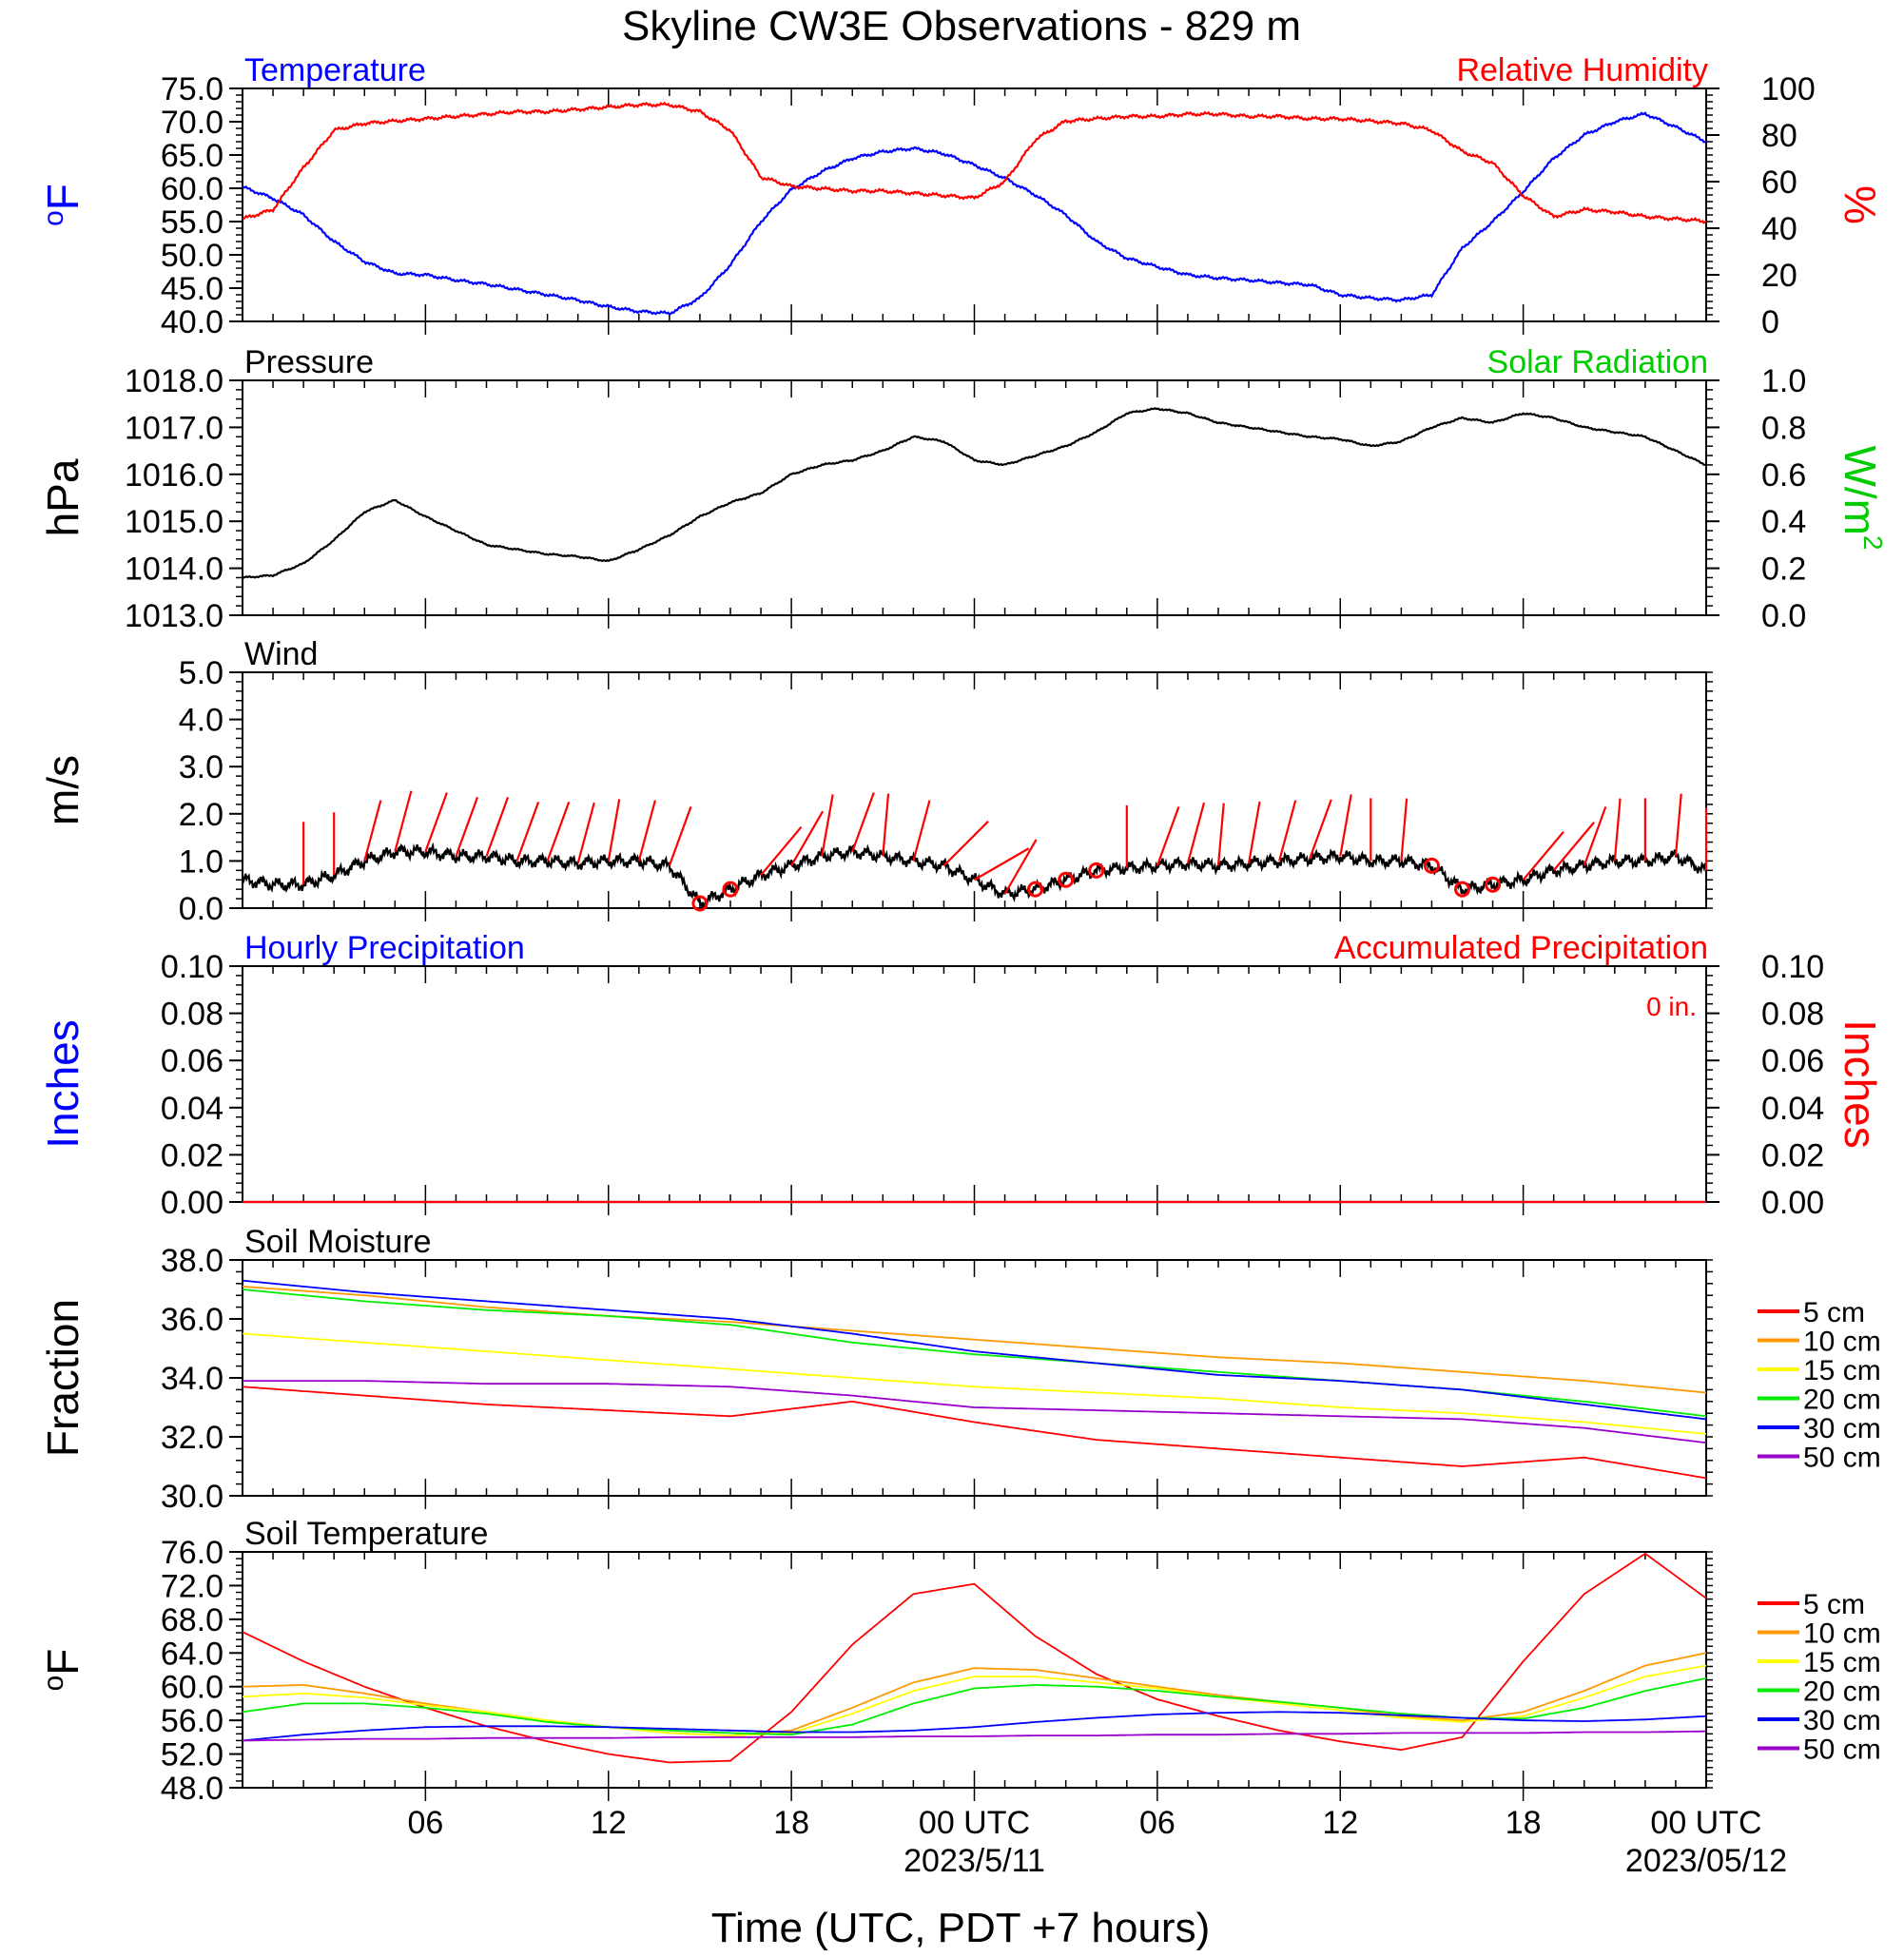  What do you see at coordinates (1842, 1428) in the screenshot?
I see `legend-label: 30 cm` at bounding box center [1842, 1428].